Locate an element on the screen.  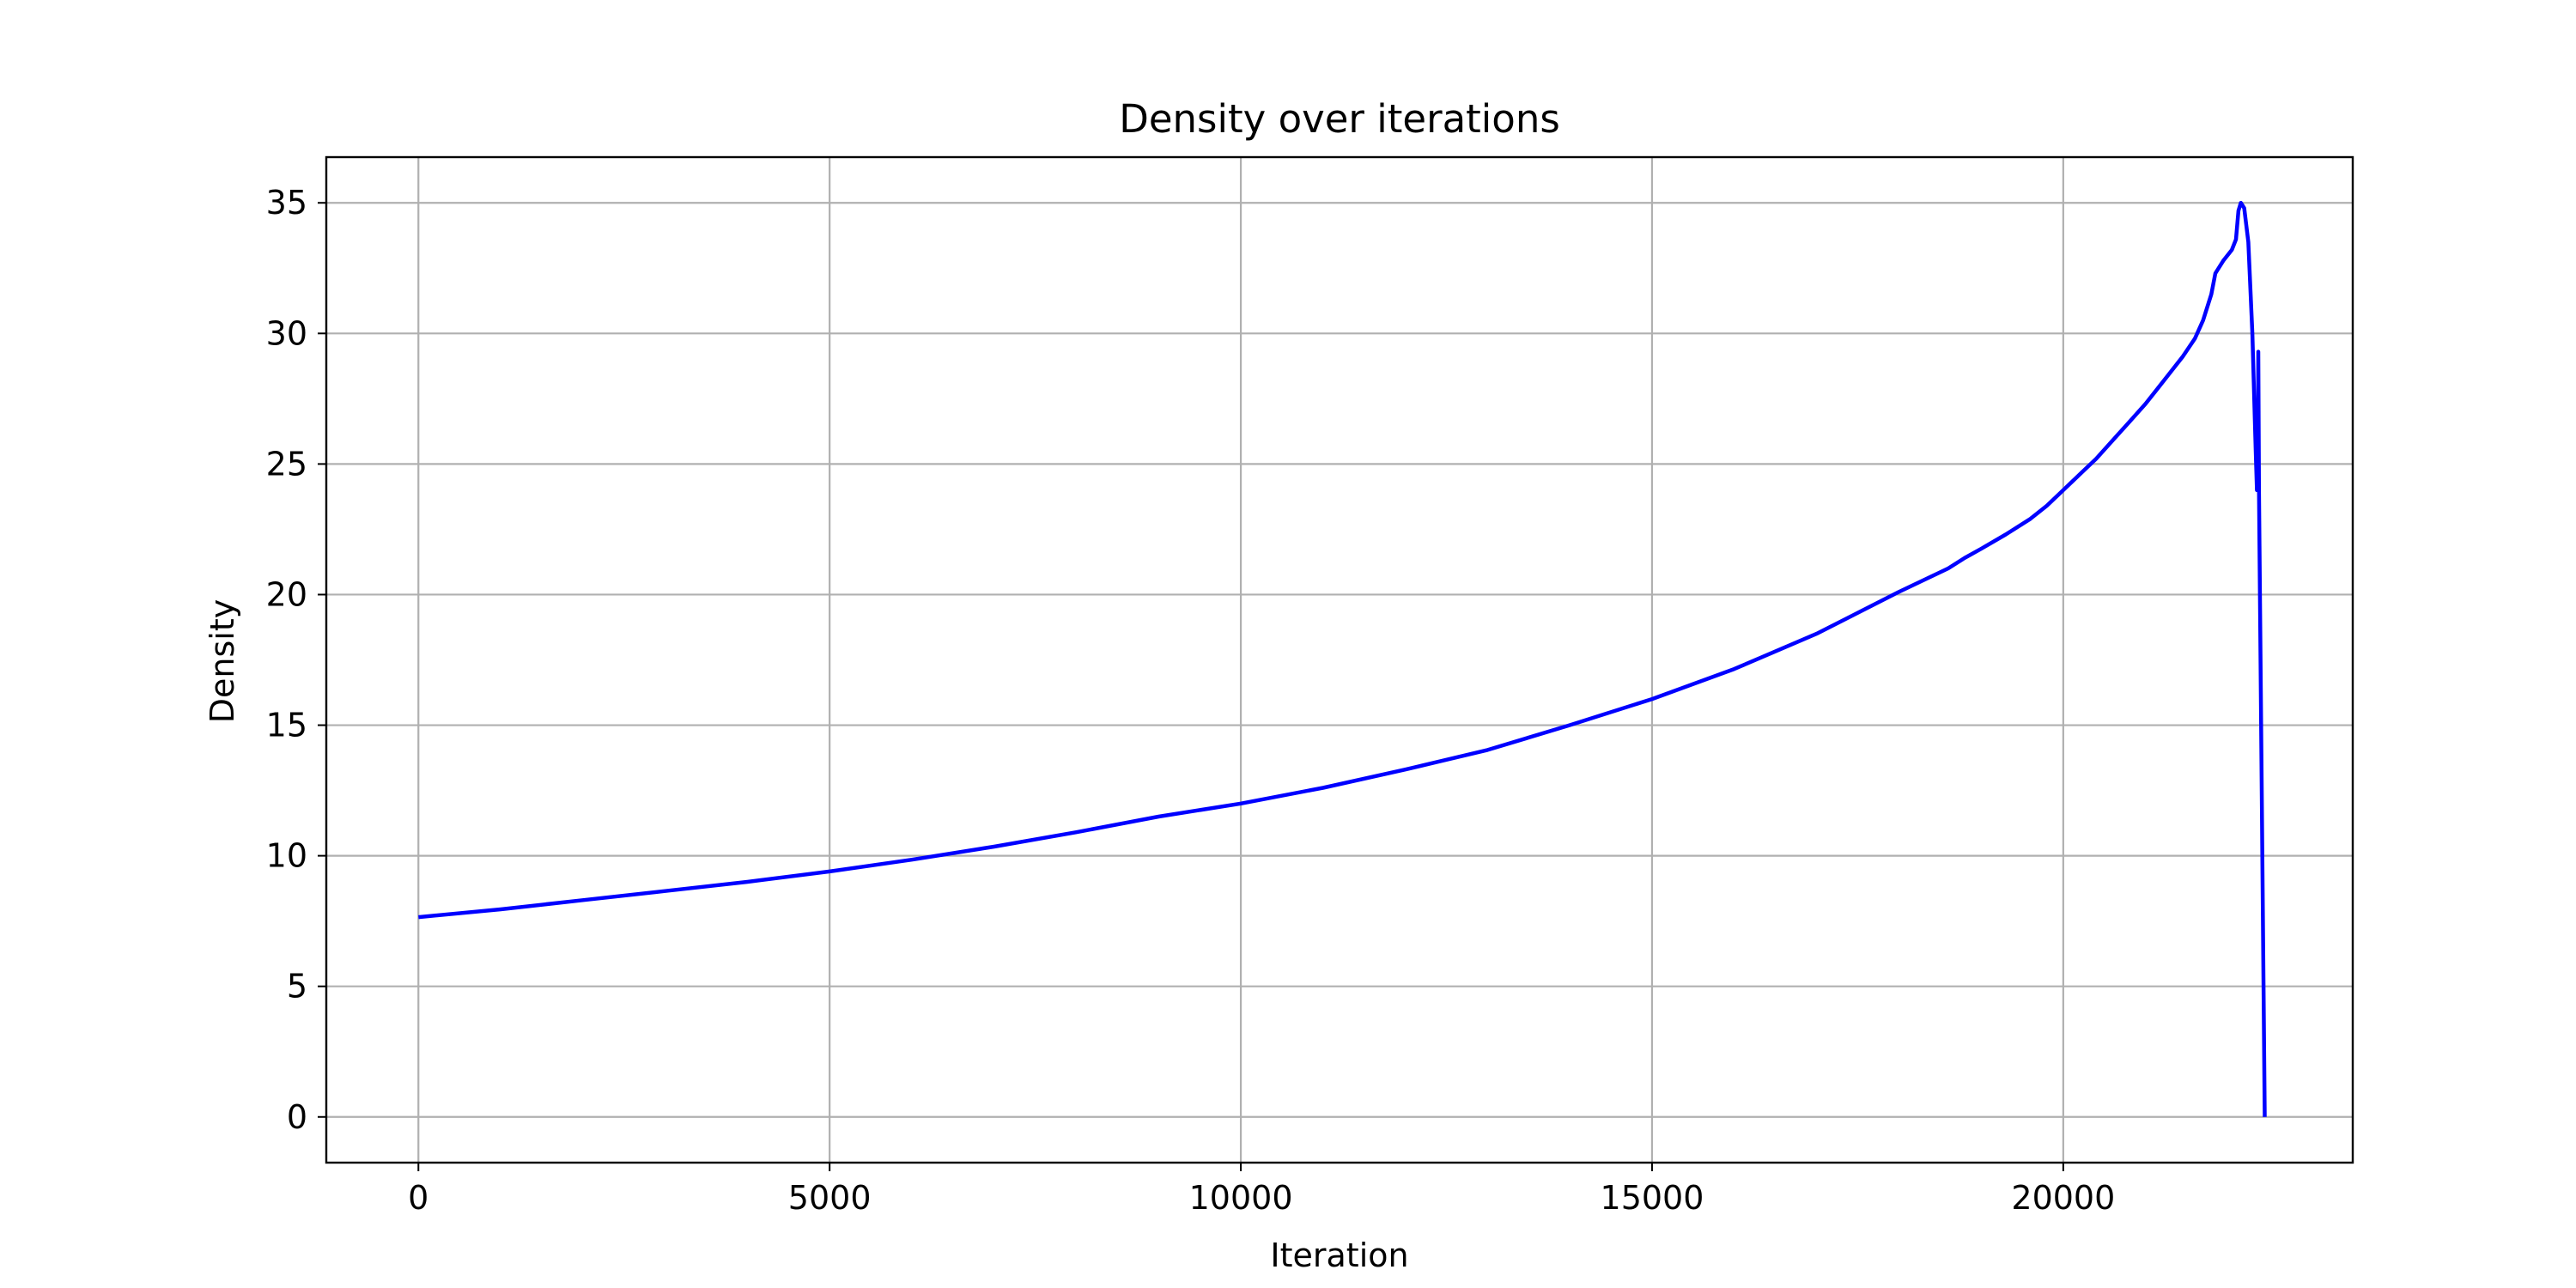
y-tick-label: 35 is located at coordinates (286, 203).